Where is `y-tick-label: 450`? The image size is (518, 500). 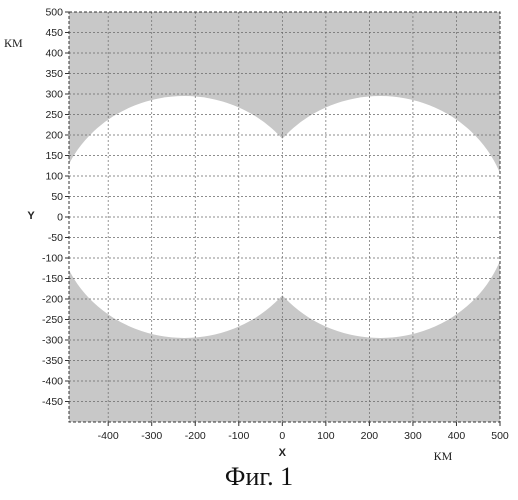 y-tick-label: 450 is located at coordinates (54, 33).